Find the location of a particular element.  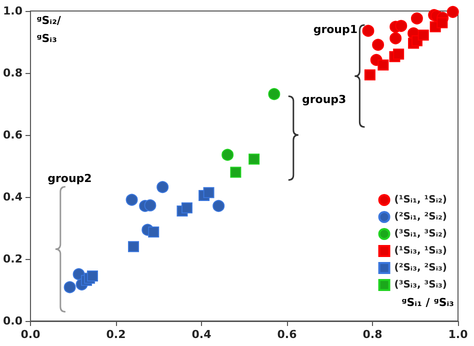

legend-label: (¹Sᵢ₁, ¹Sᵢ₂) is located at coordinates (421, 200).